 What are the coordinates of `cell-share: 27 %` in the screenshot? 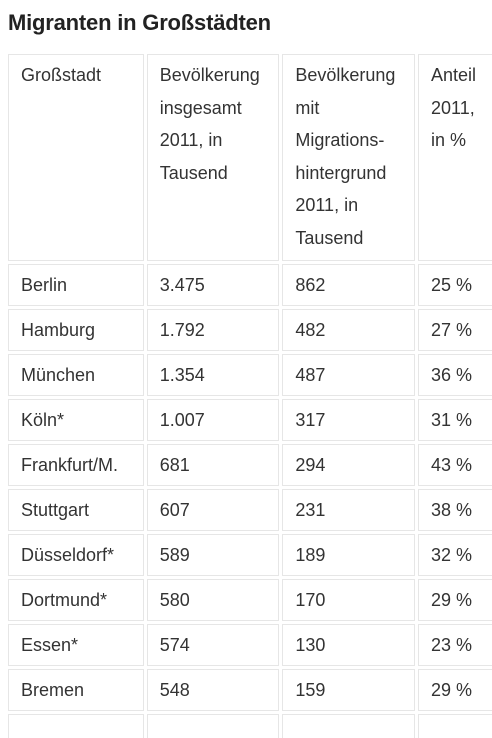 It's located at (455, 330).